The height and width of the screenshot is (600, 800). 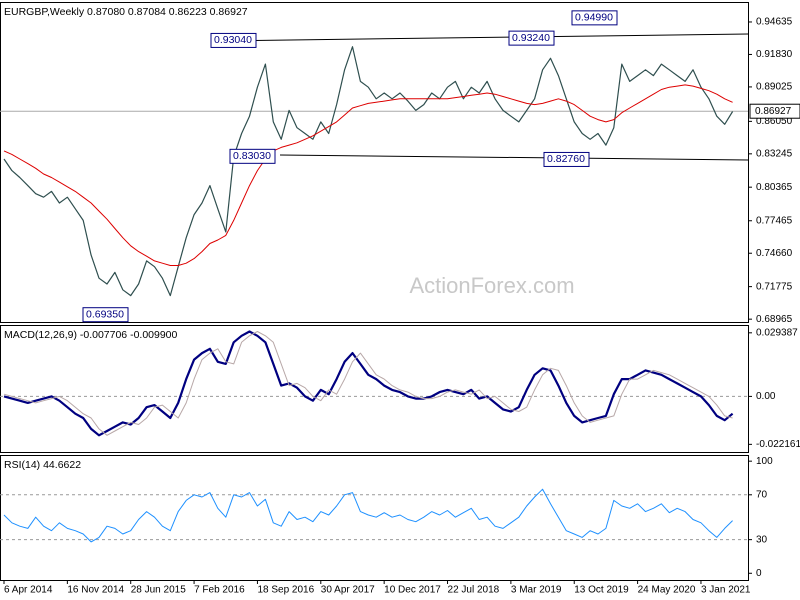 I want to click on x-tick-label: 18 Sep 2016, so click(x=285, y=590).